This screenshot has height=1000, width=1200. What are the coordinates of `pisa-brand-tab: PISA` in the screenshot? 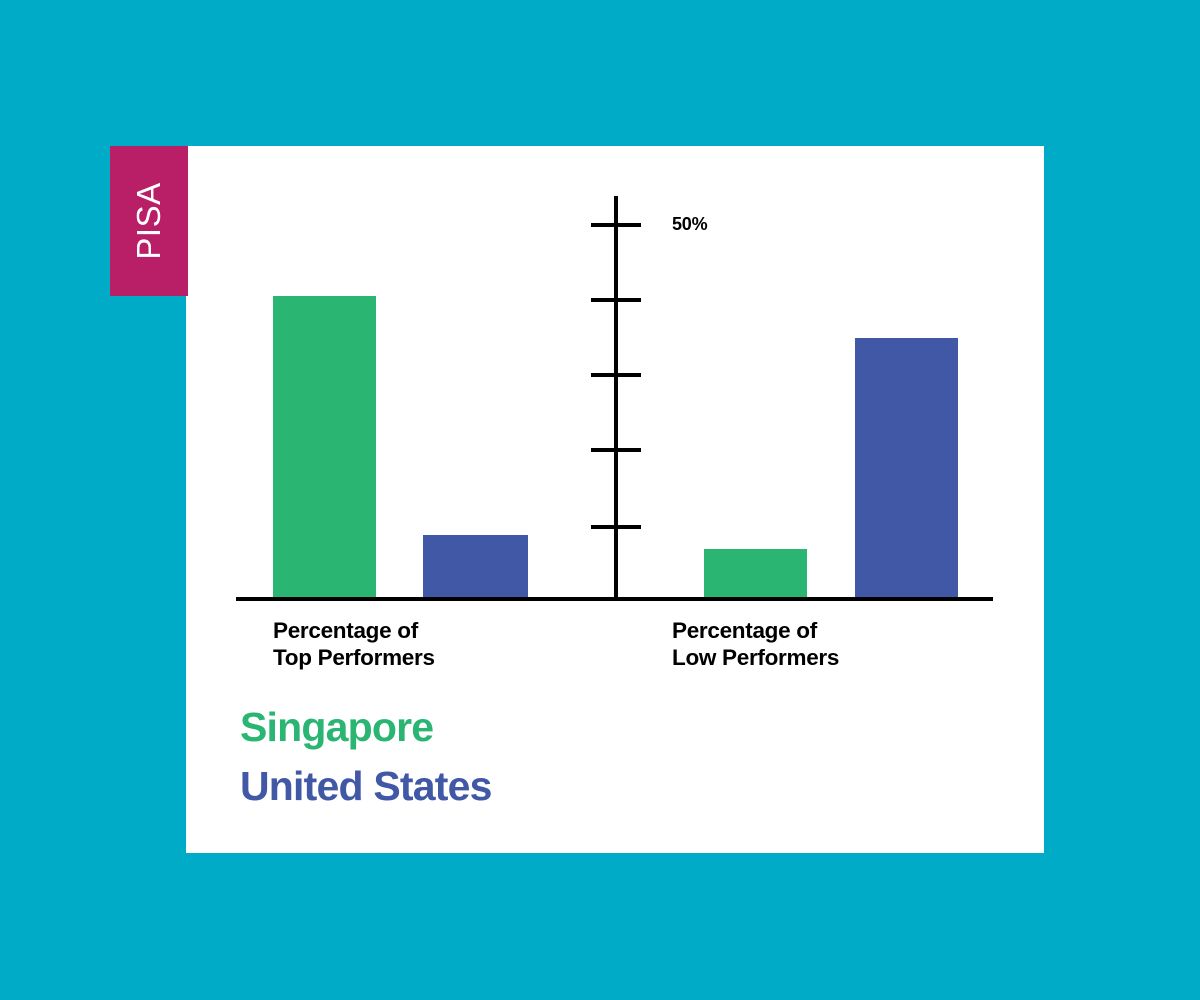 It's located at (149, 221).